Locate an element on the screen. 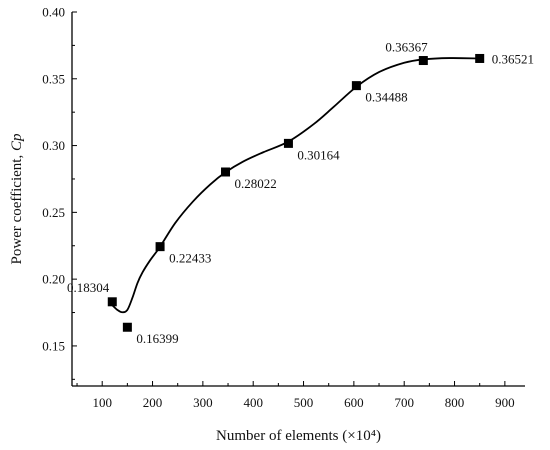 This screenshot has width=550, height=450. y-axis-title: Power coefficient, Cp is located at coordinates (17, 198).